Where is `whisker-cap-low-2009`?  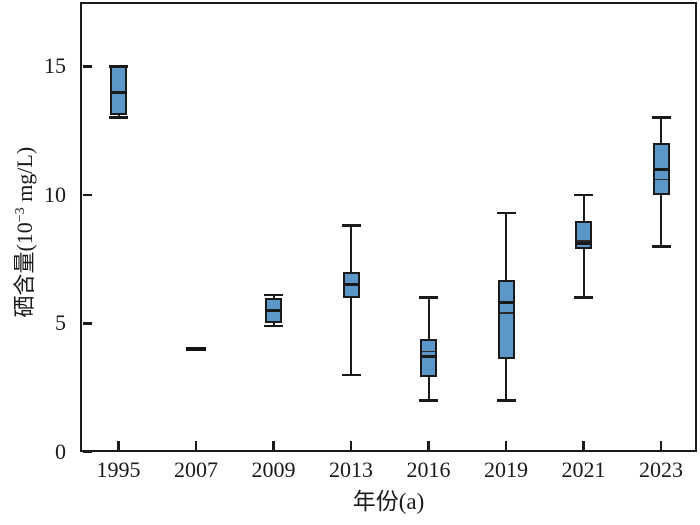 whisker-cap-low-2009 is located at coordinates (273, 326).